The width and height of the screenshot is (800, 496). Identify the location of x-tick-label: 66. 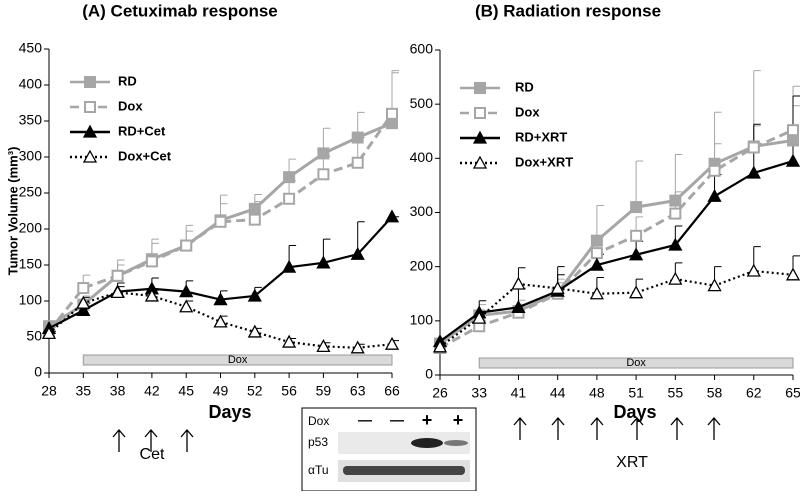
(392, 391).